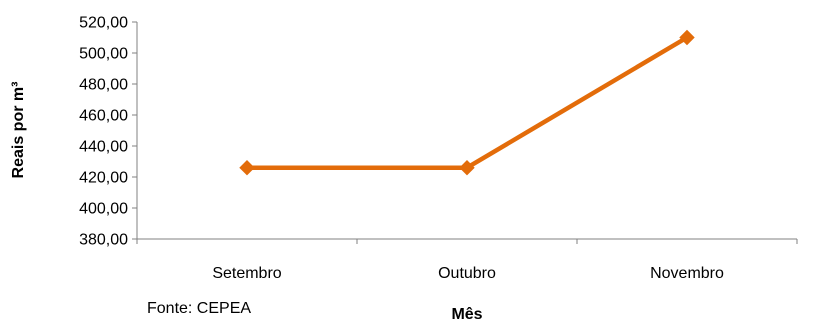 Image resolution: width=813 pixels, height=323 pixels. What do you see at coordinates (466, 314) in the screenshot?
I see `x-axis-title: Mês` at bounding box center [466, 314].